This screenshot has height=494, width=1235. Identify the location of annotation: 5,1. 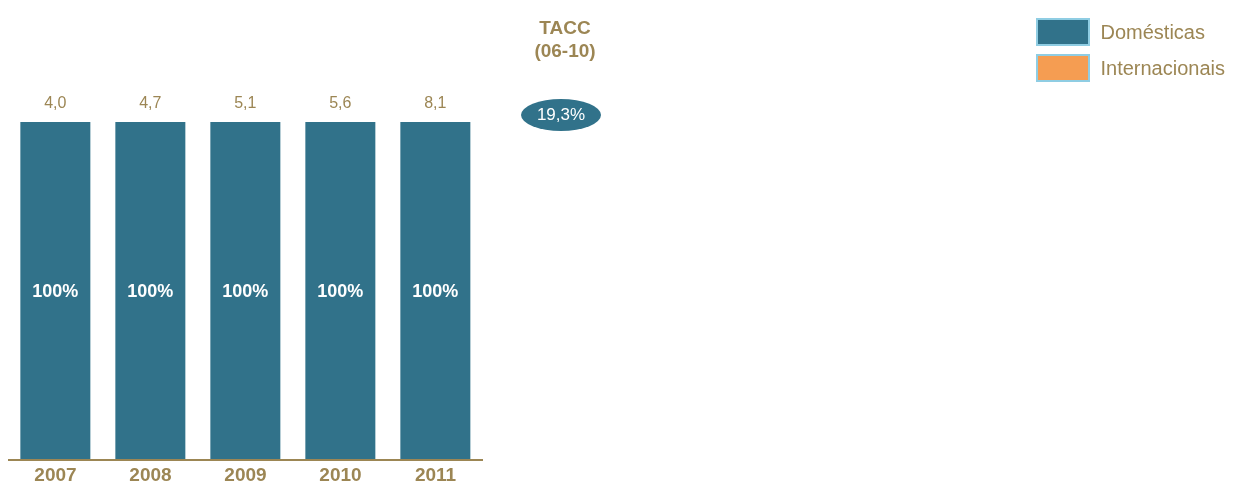
(245, 102).